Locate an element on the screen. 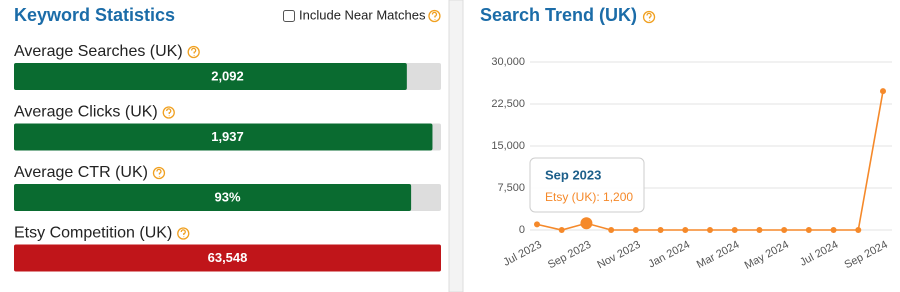 The image size is (900, 292). y-tick-label: 7,500 is located at coordinates (511, 188).